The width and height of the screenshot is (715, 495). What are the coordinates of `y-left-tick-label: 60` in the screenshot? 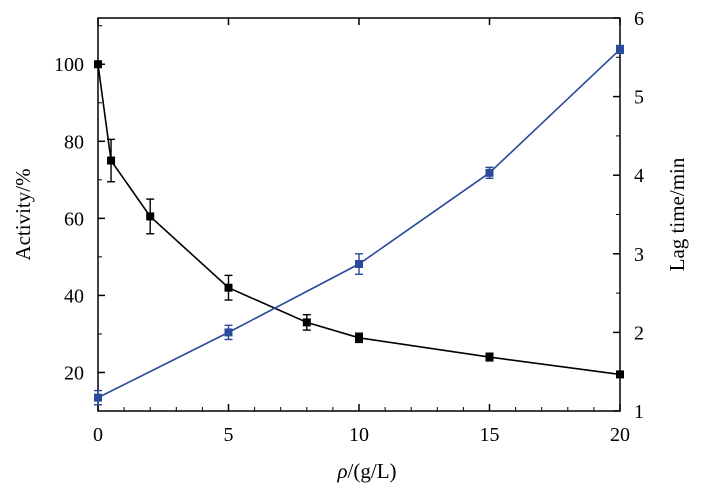 It's located at (74, 219).